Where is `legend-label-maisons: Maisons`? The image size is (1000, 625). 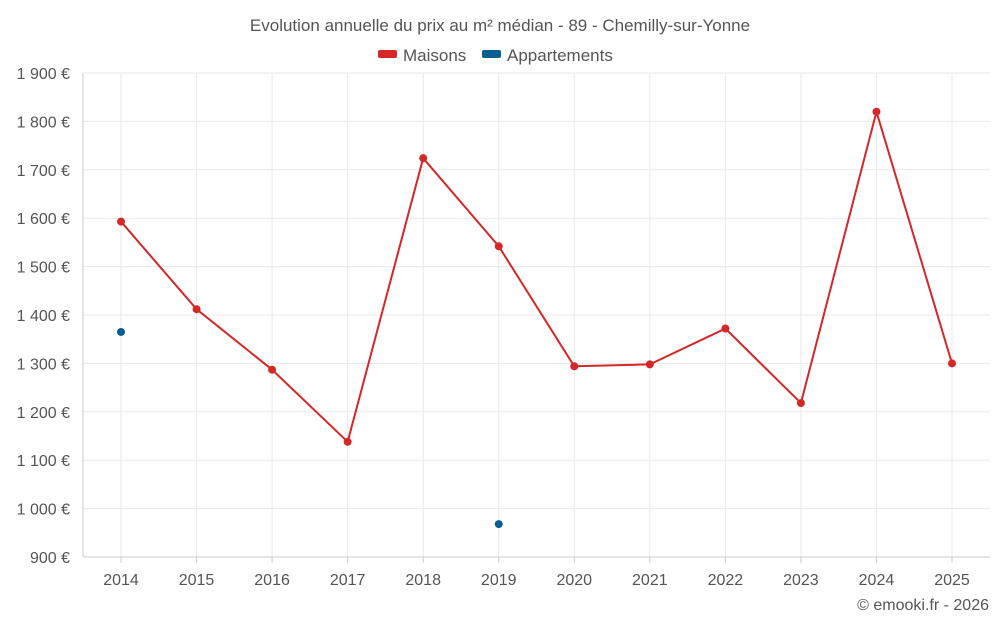 legend-label-maisons: Maisons is located at coordinates (434, 55).